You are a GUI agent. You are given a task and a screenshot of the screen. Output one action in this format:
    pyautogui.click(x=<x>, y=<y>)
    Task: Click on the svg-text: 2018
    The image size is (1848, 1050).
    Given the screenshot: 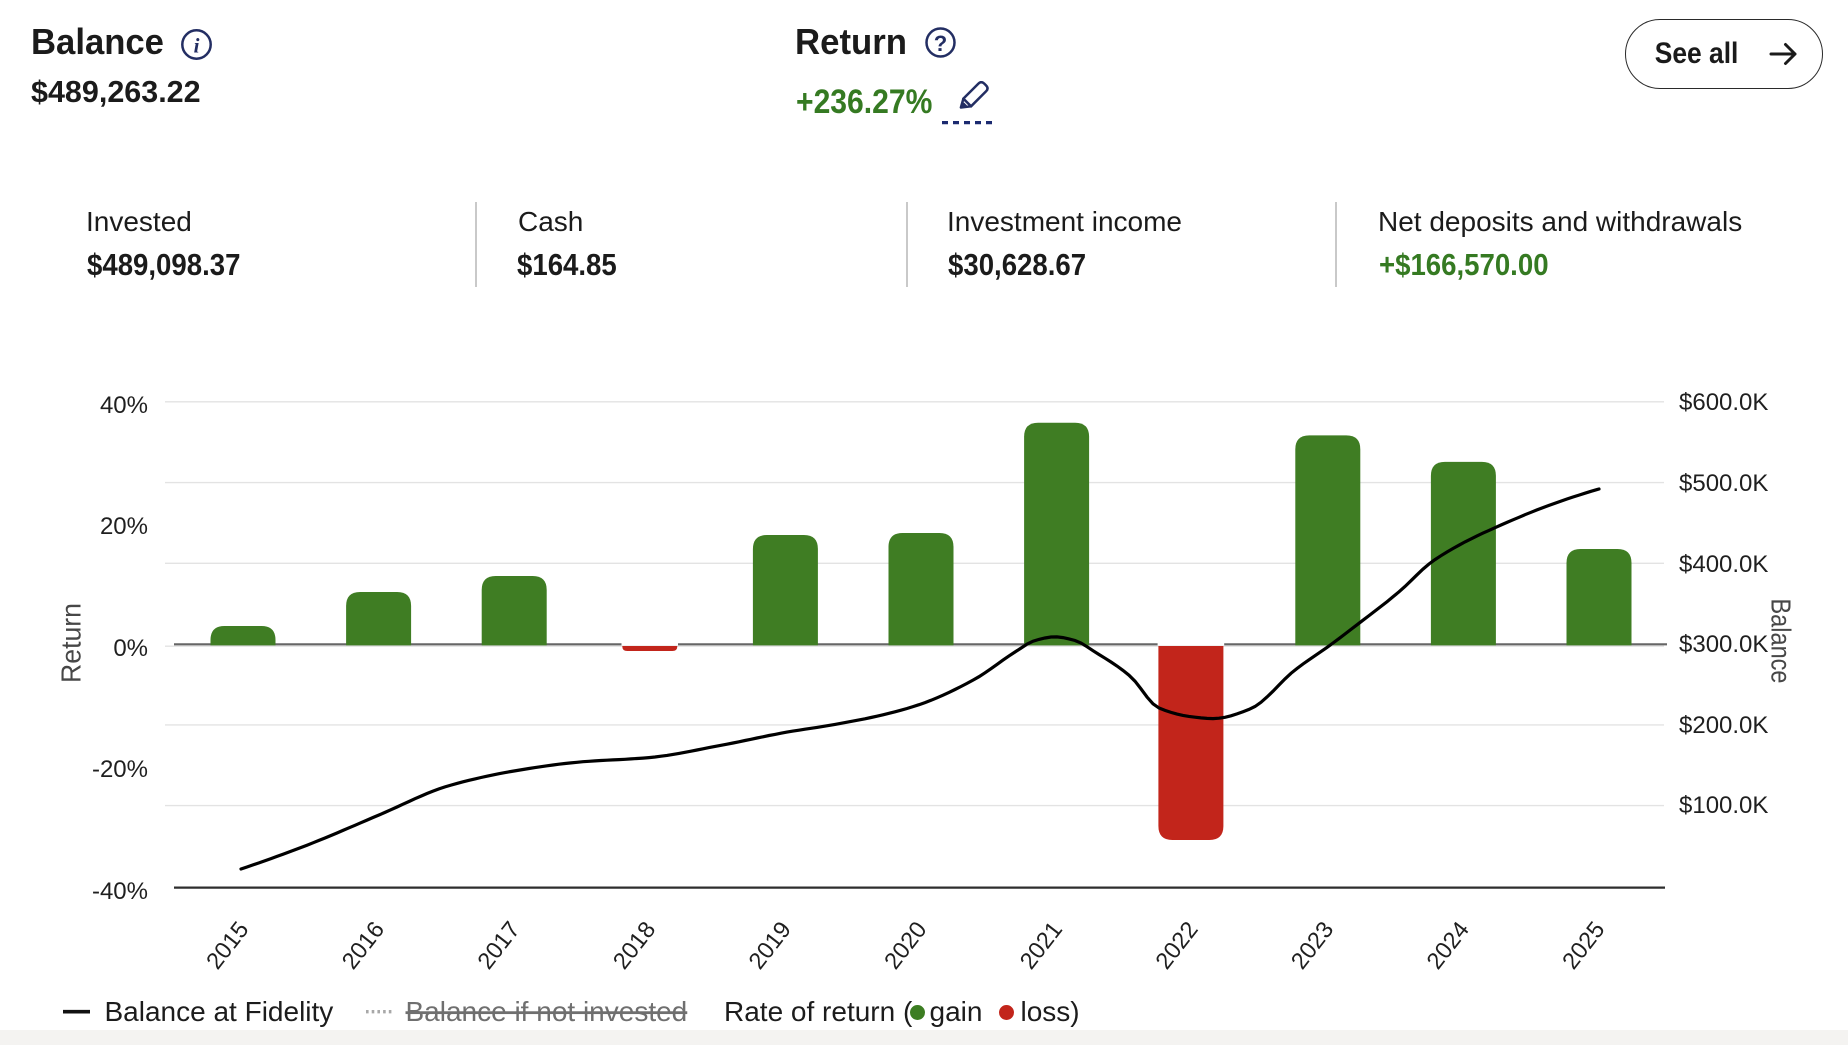 What is the action you would take?
    pyautogui.click(x=634, y=945)
    